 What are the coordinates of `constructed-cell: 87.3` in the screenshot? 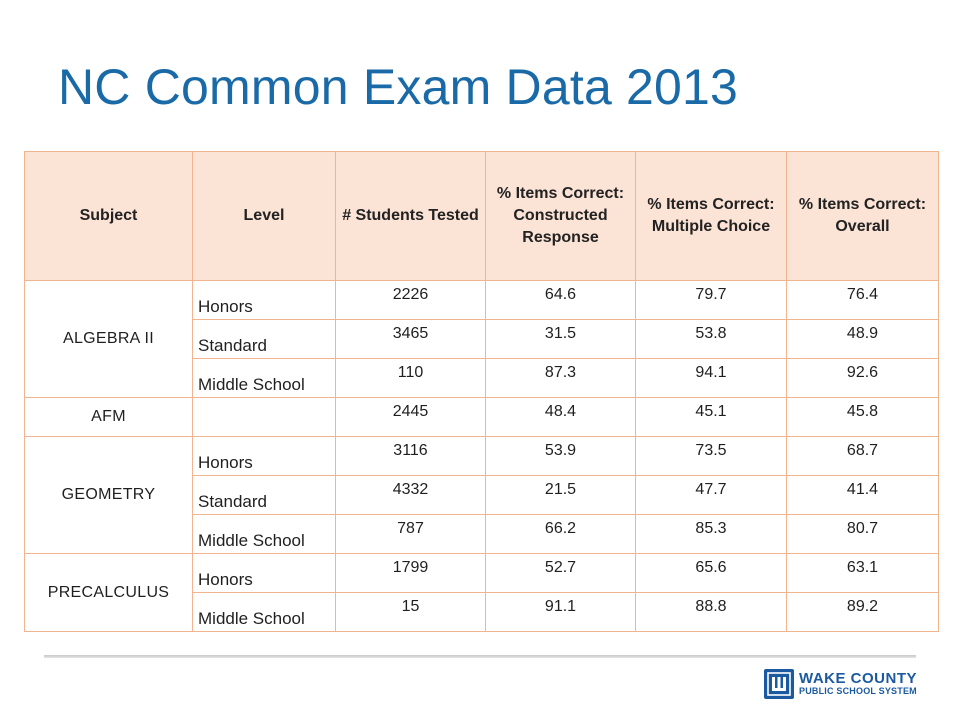 It's located at (560, 378).